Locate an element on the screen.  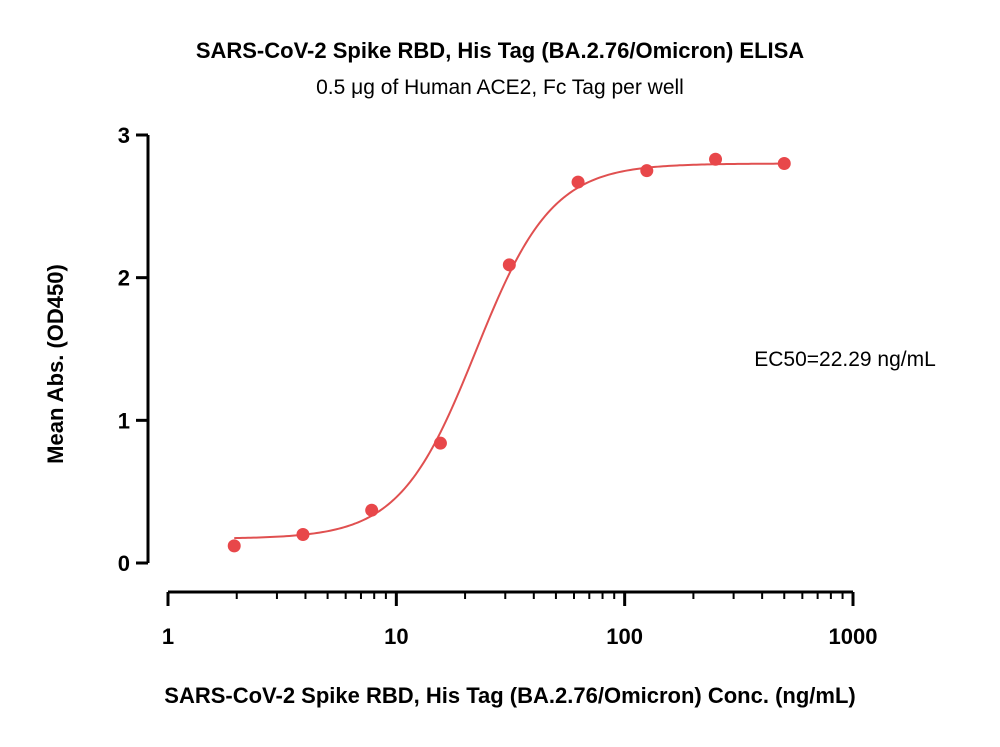
chart-subtitle: 0.5 μg of Human ACE2, Fc Tag per well is located at coordinates (500, 87).